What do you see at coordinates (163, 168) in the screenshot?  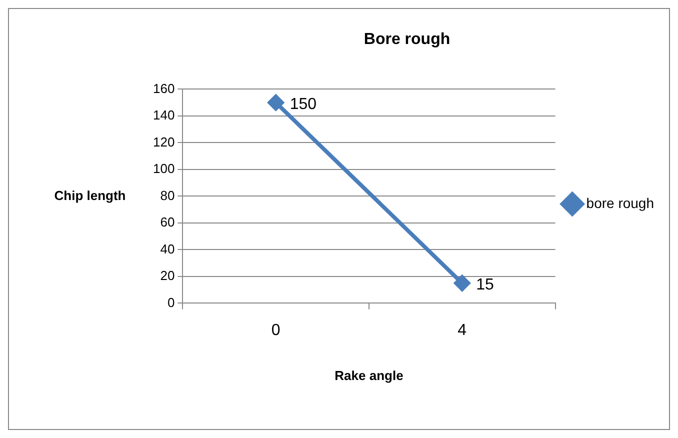 I see `y-tick-label: 100` at bounding box center [163, 168].